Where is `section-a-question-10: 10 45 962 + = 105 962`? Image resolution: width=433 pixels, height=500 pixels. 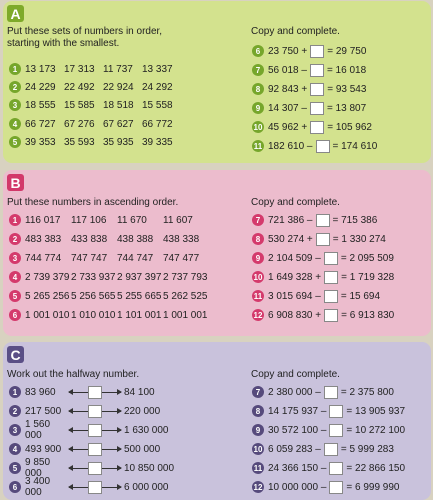 section-a-question-10: 10 45 962 + = 105 962 is located at coordinates (312, 127).